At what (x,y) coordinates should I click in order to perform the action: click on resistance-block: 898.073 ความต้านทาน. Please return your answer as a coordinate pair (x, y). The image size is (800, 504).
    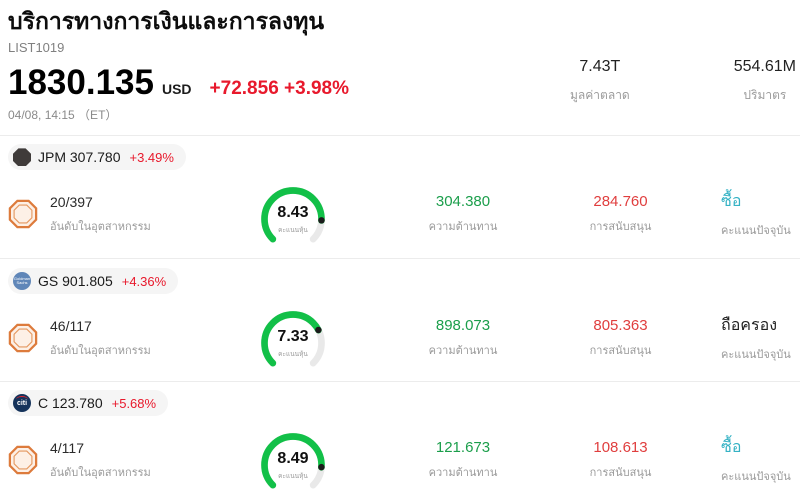
    Looking at the image, I should click on (463, 338).